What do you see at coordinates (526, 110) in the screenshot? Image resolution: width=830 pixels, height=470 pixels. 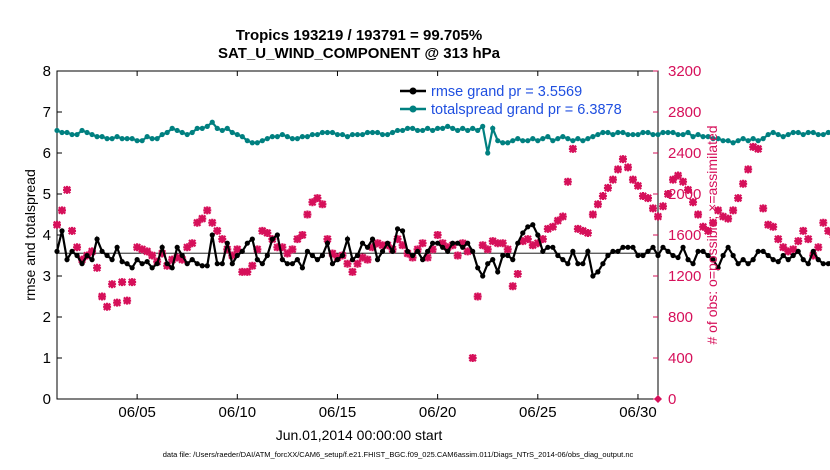 I see `legend-spread-label: totalspread grand pr = 6.3878` at bounding box center [526, 110].